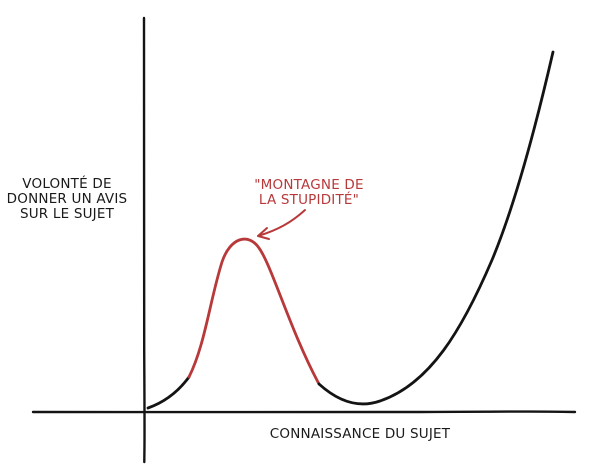 This screenshot has height=470, width=599. Describe the element at coordinates (254, 311) in the screenshot. I see `mount-stupid-curve` at that location.